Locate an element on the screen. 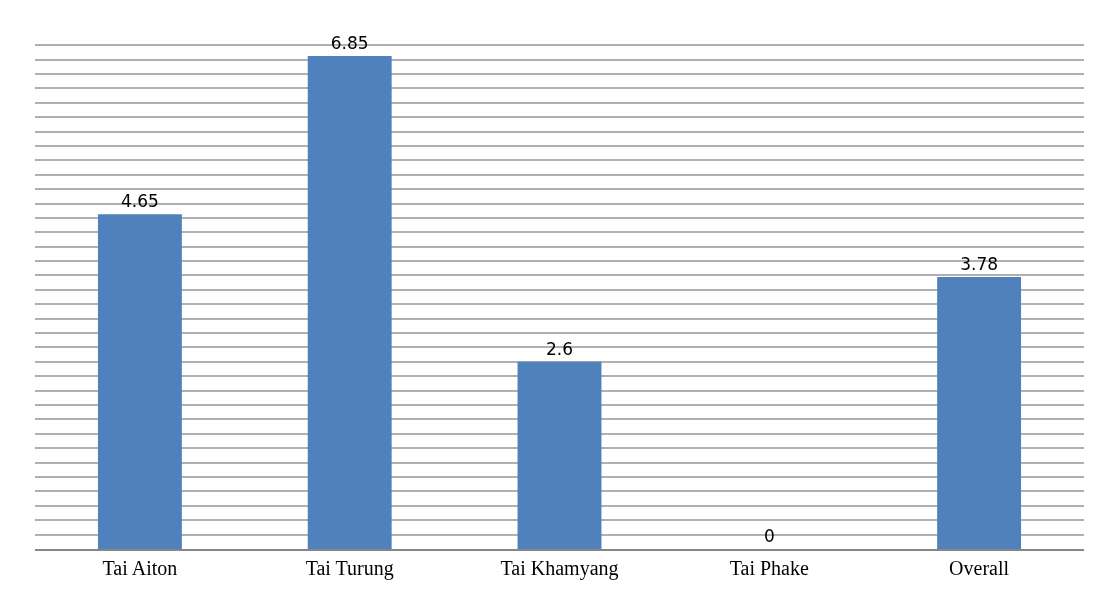 This screenshot has width=1099, height=604. x-tick-label: Tai Aiton is located at coordinates (140, 567).